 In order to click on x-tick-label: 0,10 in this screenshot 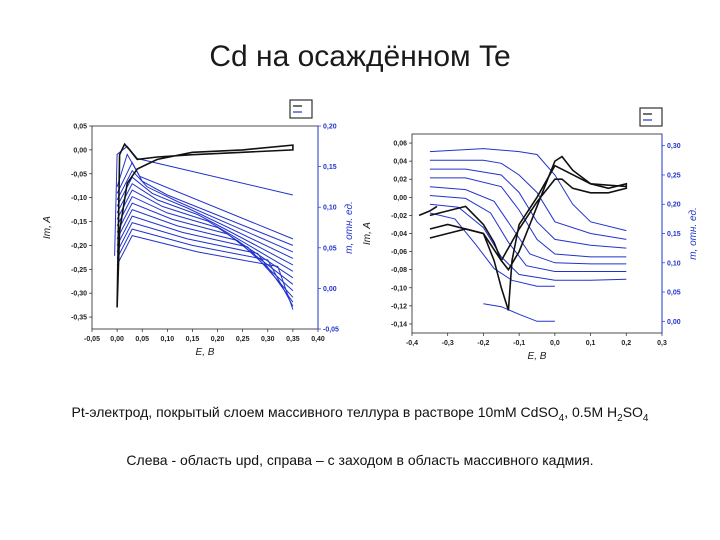, I will do `click(168, 339)`.